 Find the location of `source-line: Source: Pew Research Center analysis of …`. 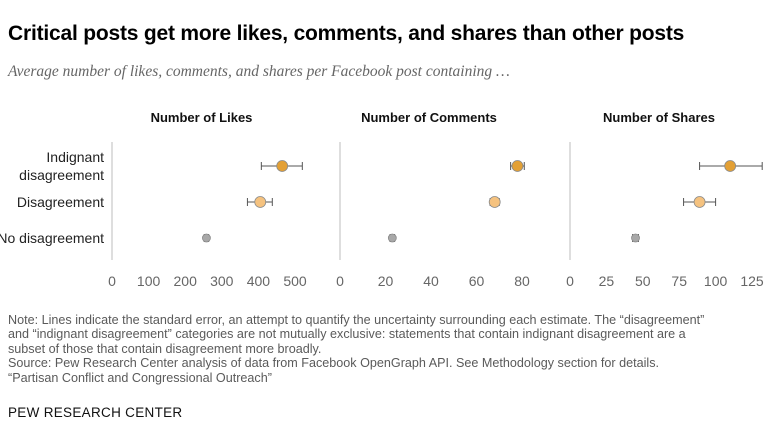

source-line: Source: Pew Research Center analysis of … is located at coordinates (334, 363).